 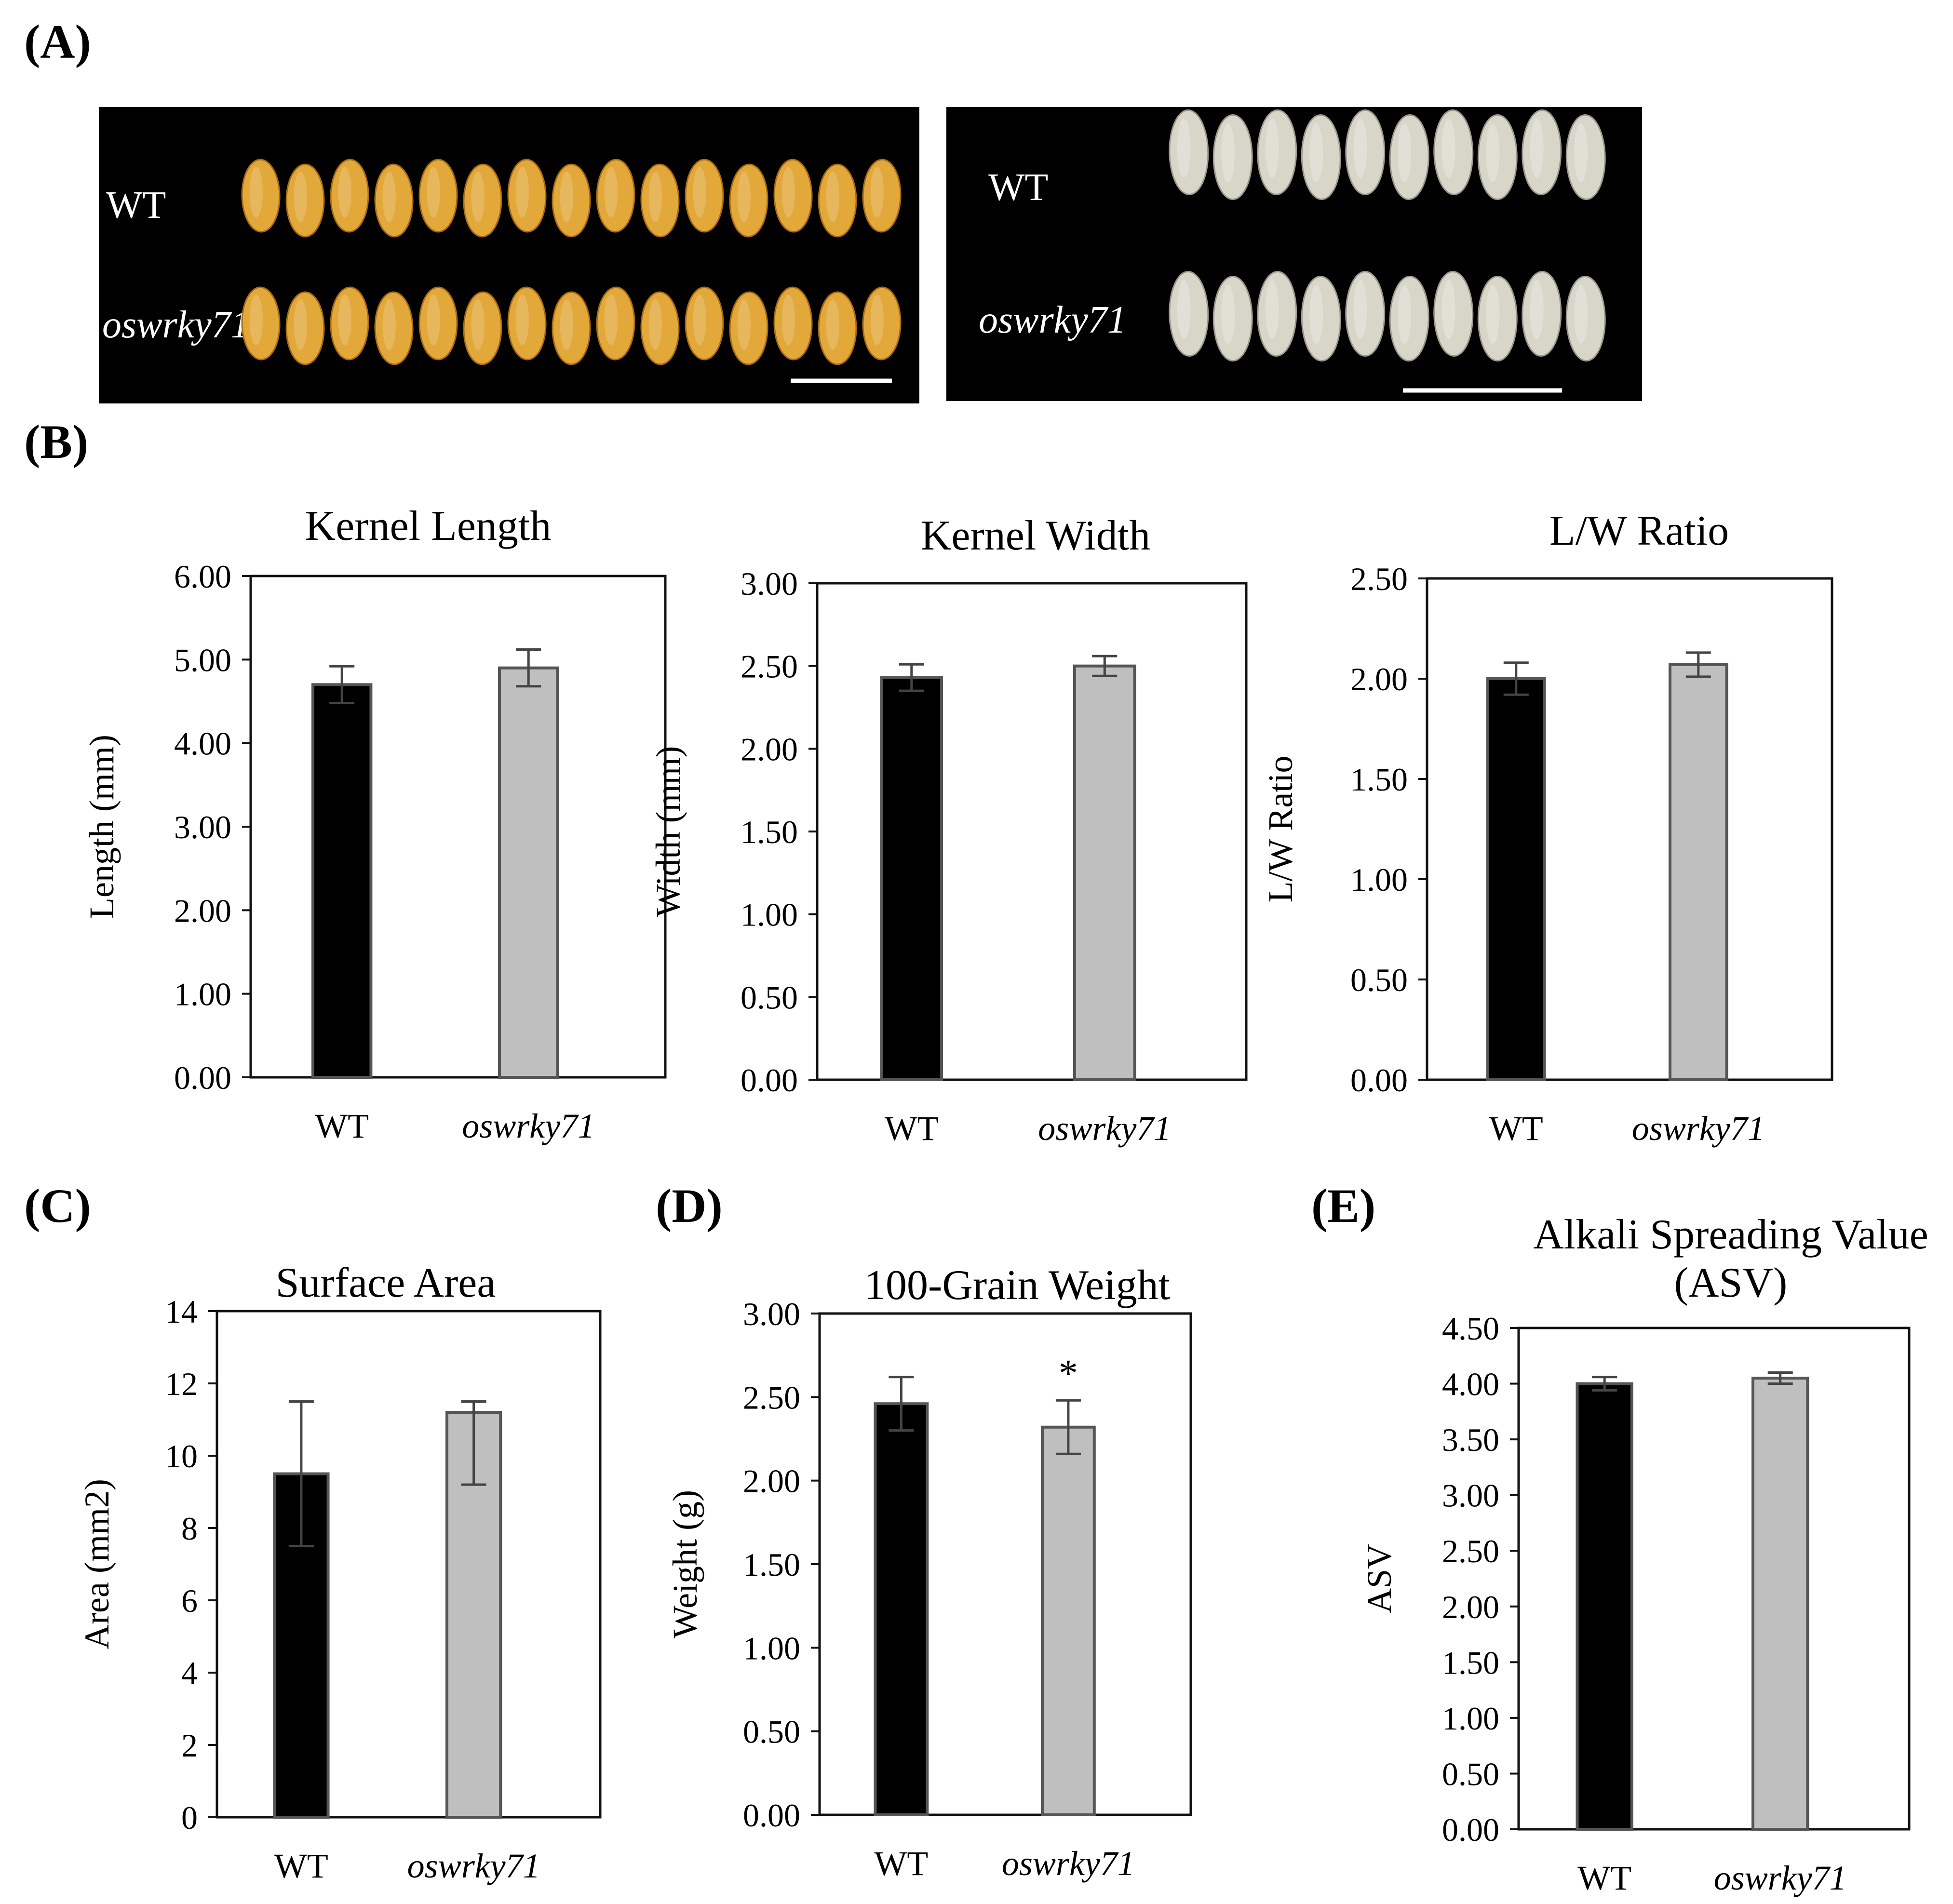 I want to click on y-tick-label: 6.00, so click(x=203, y=576).